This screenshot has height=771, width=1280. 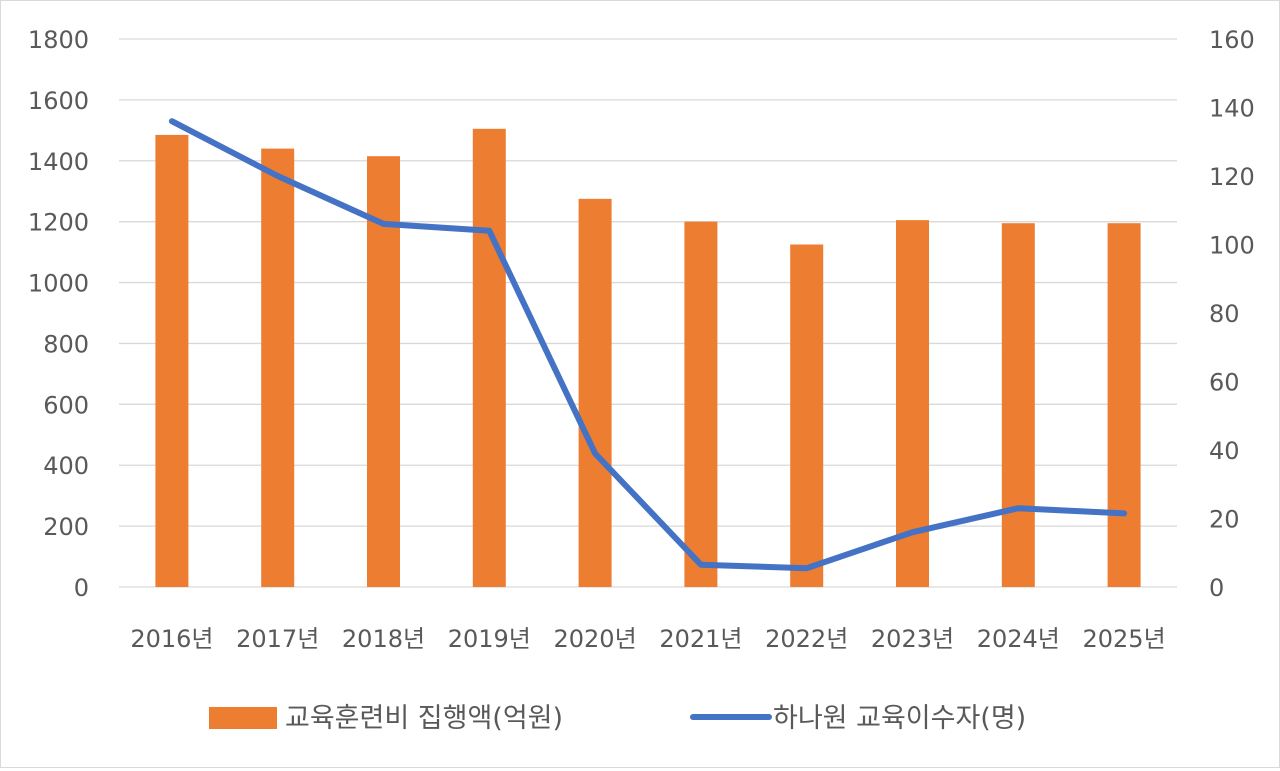 What do you see at coordinates (700, 639) in the screenshot?
I see `x-tick-label: 2021년` at bounding box center [700, 639].